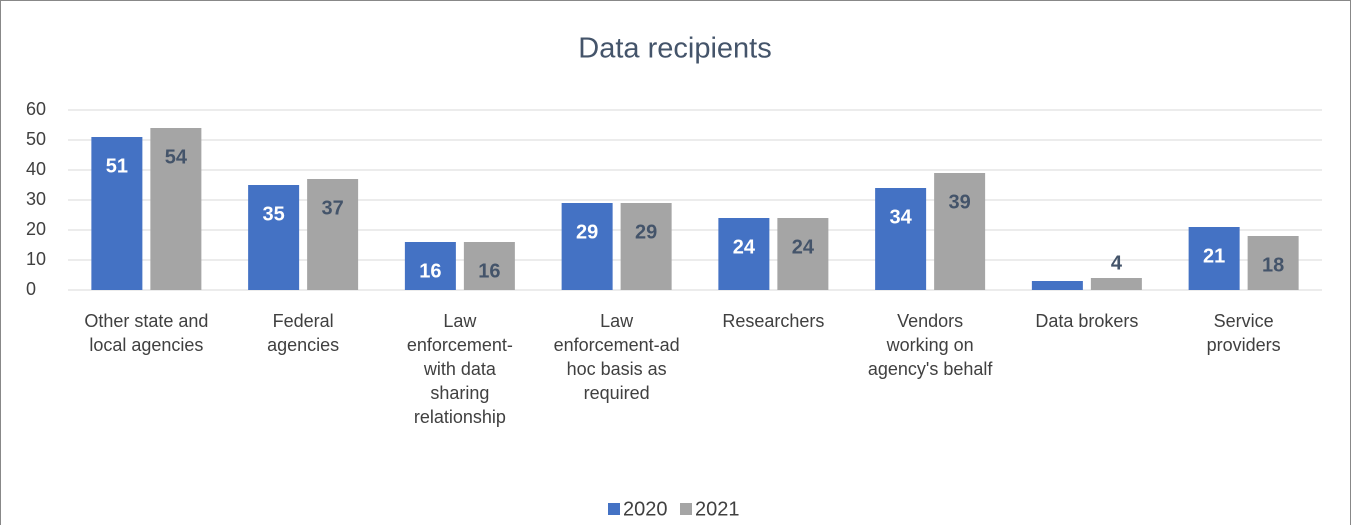 This screenshot has height=525, width=1351. I want to click on y-tick-label: 20, so click(36, 229).